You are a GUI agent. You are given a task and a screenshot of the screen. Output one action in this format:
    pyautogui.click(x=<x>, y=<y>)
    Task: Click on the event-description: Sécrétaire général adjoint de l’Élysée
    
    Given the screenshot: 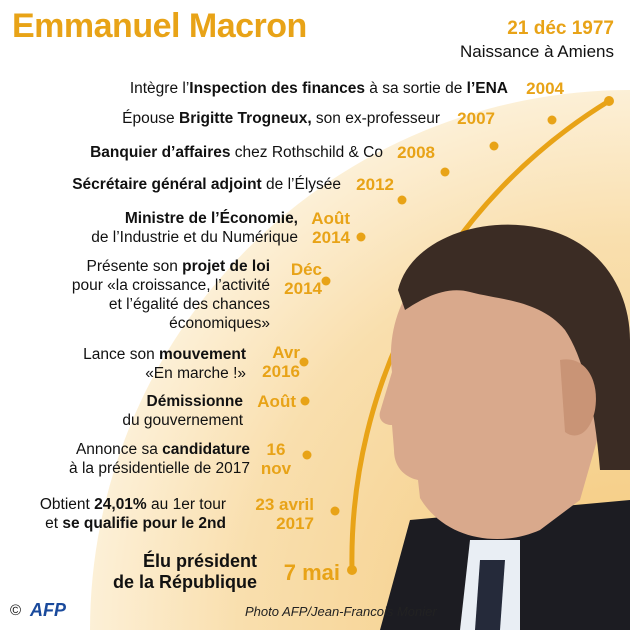 What is the action you would take?
    pyautogui.click(x=206, y=184)
    